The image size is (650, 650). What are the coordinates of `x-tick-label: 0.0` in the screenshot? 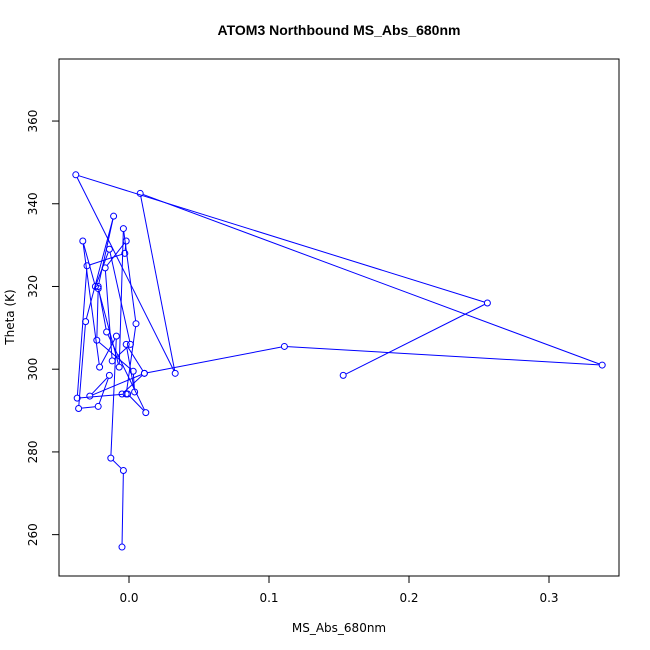 It's located at (128, 598).